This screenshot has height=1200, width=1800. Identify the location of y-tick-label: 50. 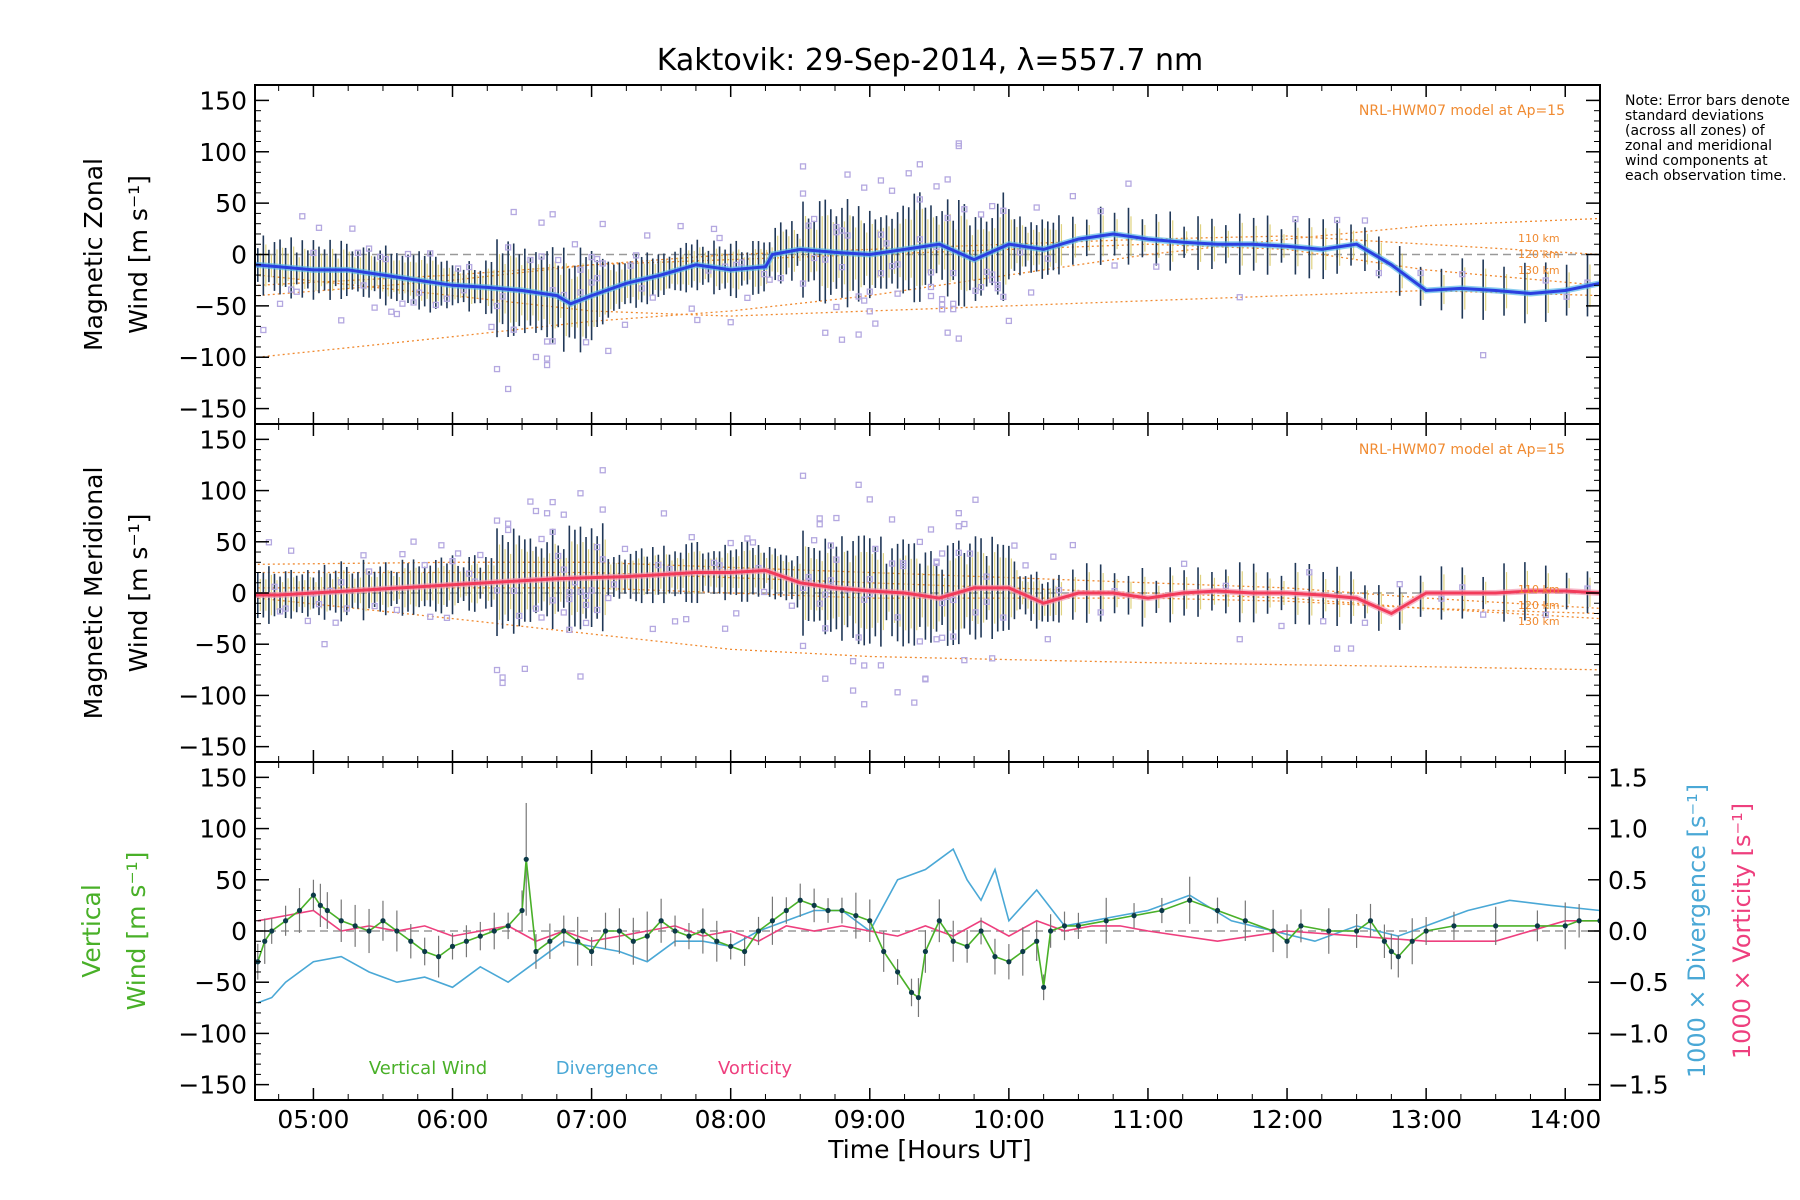
(231, 880).